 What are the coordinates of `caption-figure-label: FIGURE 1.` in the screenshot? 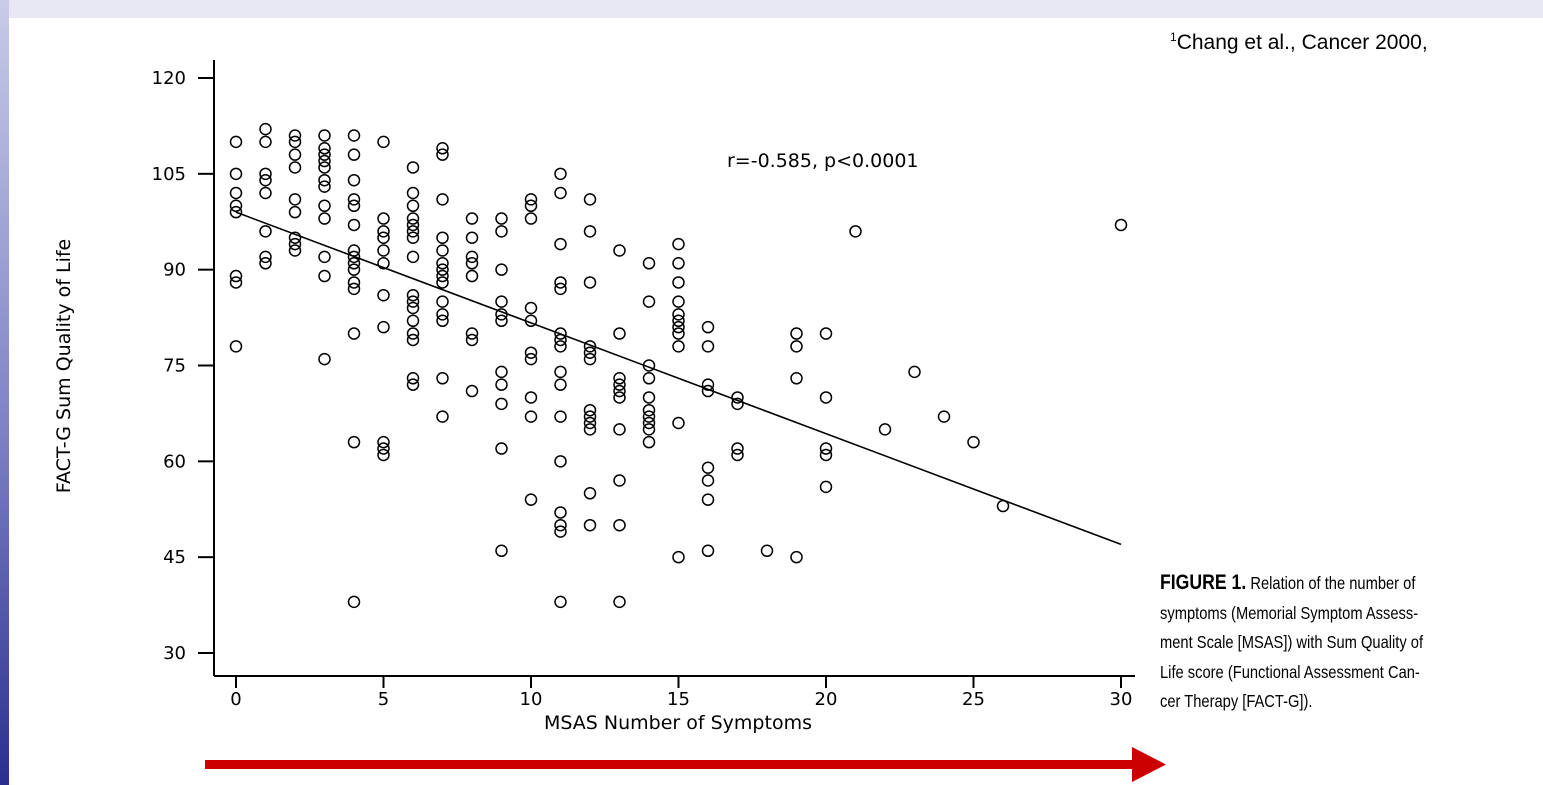 It's located at (1203, 582).